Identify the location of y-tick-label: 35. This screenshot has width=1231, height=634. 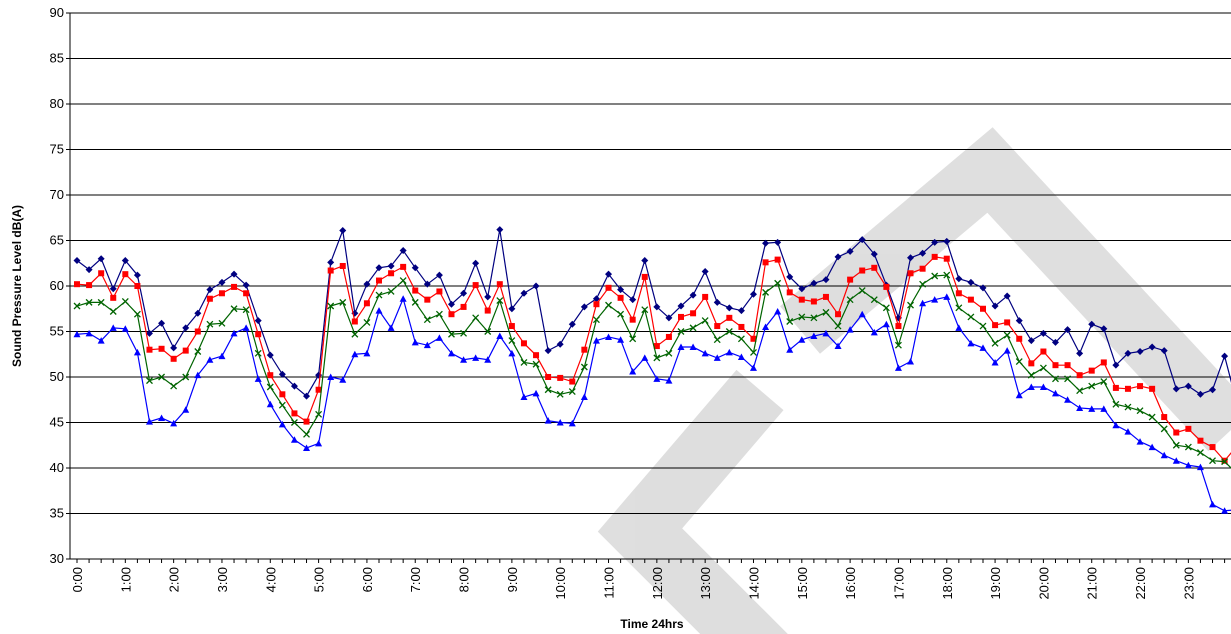
(57, 513).